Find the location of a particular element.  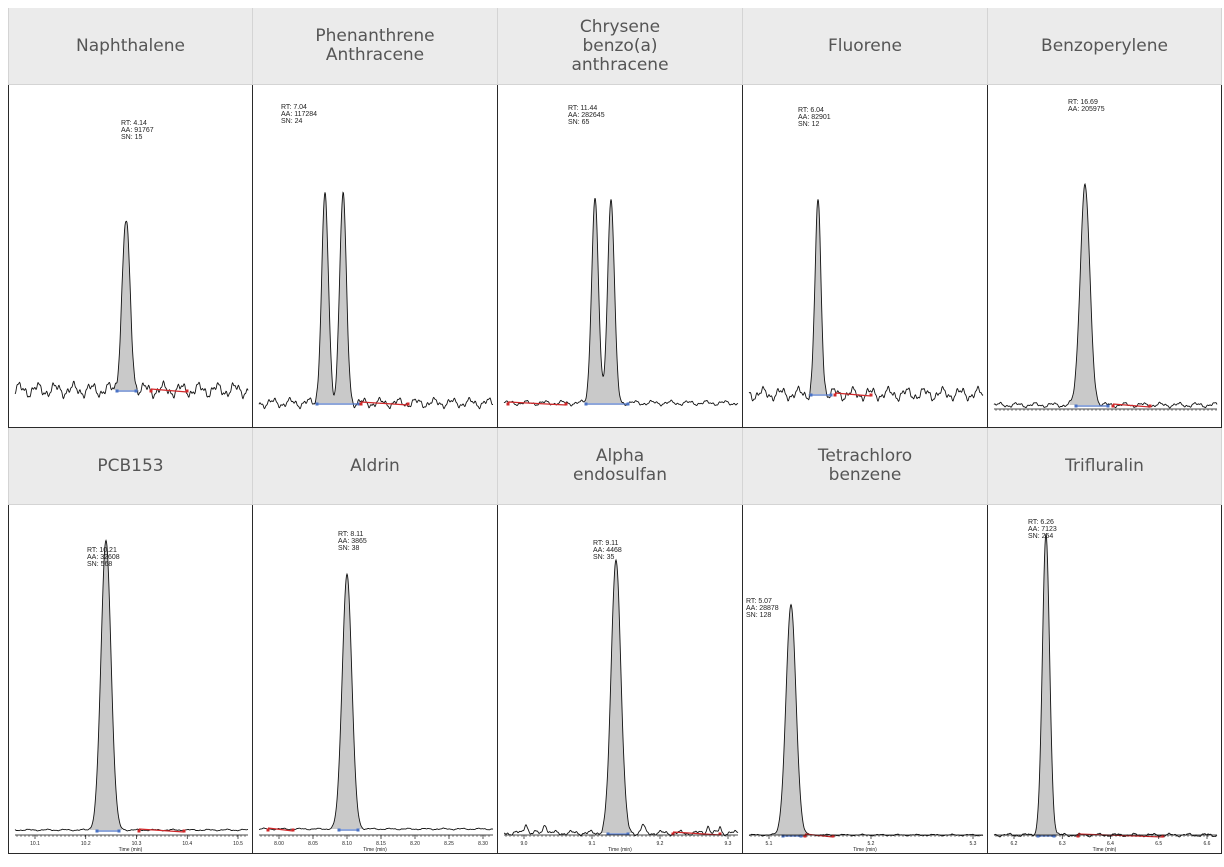

peak-annotation: RT: 16.69 is located at coordinates (1083, 102).